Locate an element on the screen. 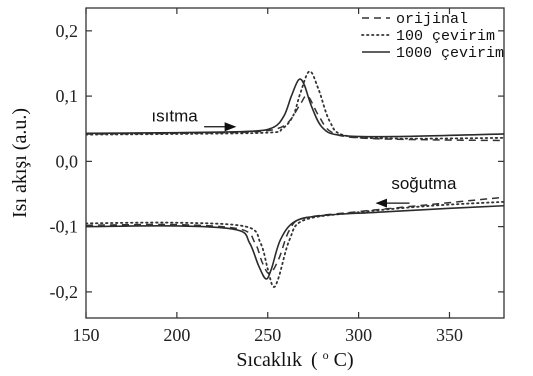 The image size is (533, 376). y-tick-label: -0,1 is located at coordinates (64, 227).